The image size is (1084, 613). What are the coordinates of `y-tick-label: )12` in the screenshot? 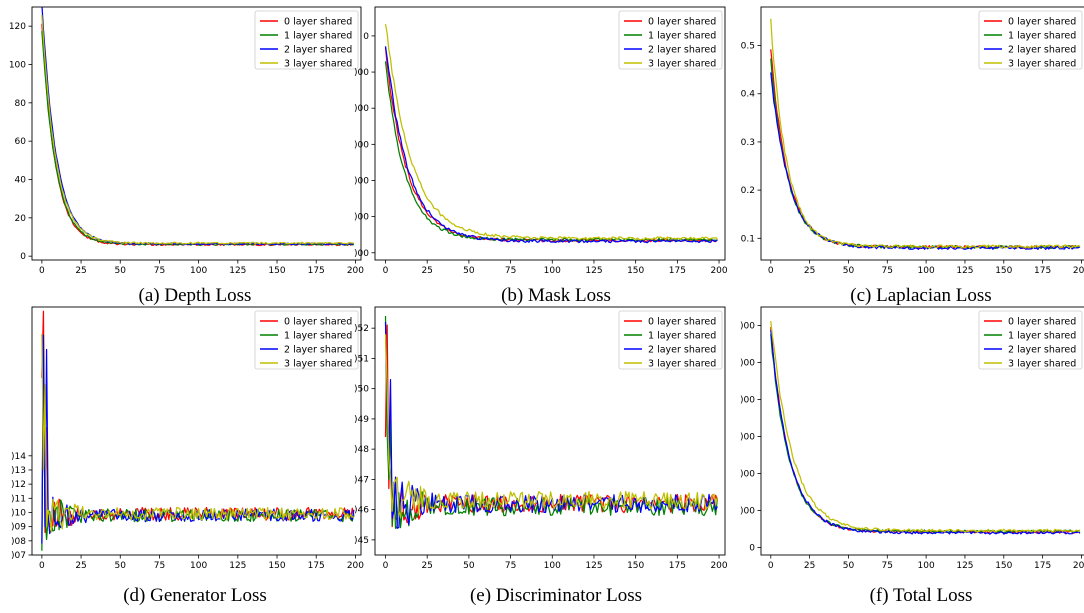 It's located at (18, 485).